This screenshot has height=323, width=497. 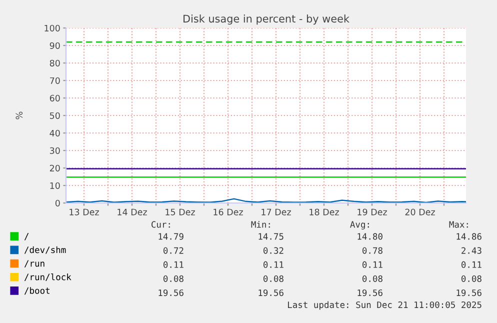 I want to click on legend-label: /, so click(x=26, y=236).